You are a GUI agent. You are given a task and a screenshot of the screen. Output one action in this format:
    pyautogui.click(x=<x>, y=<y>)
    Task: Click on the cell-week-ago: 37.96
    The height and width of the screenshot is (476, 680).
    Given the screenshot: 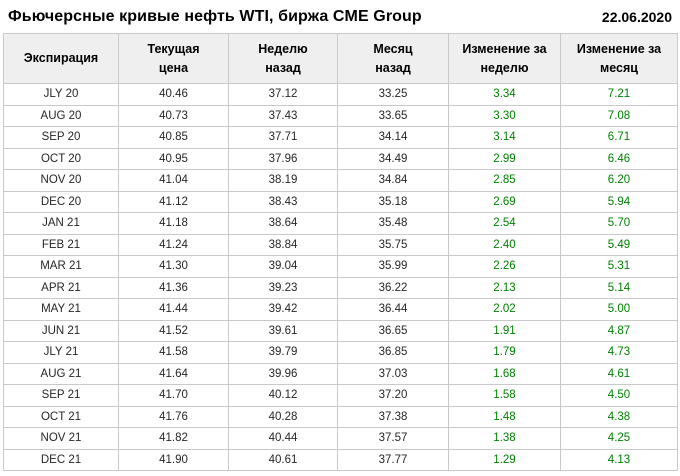 What is the action you would take?
    pyautogui.click(x=283, y=158)
    